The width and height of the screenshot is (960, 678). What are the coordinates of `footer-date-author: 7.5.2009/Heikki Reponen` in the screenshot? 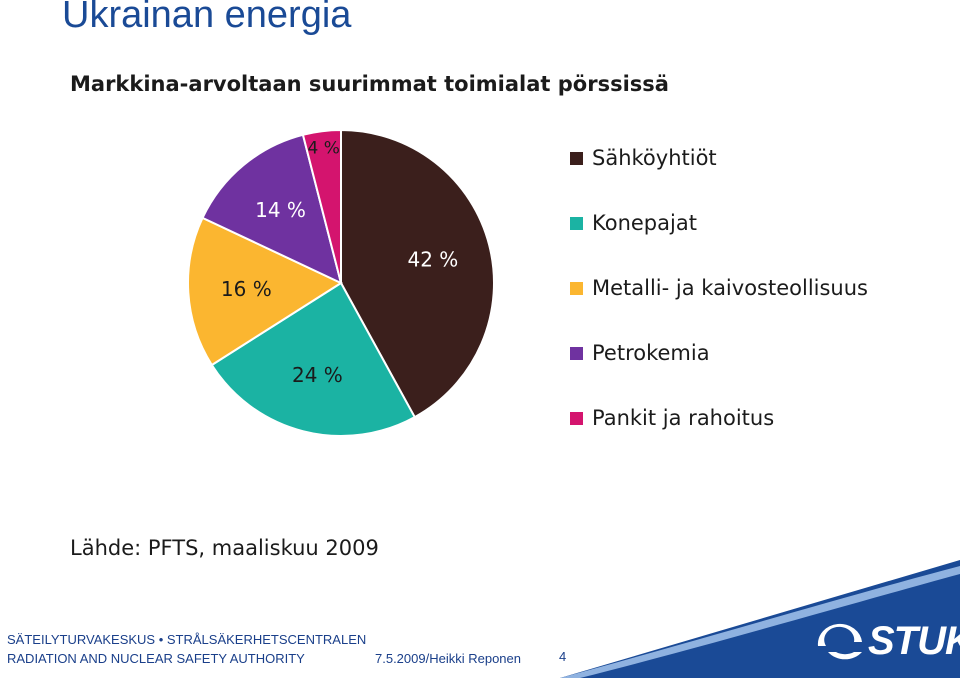 It's located at (448, 658).